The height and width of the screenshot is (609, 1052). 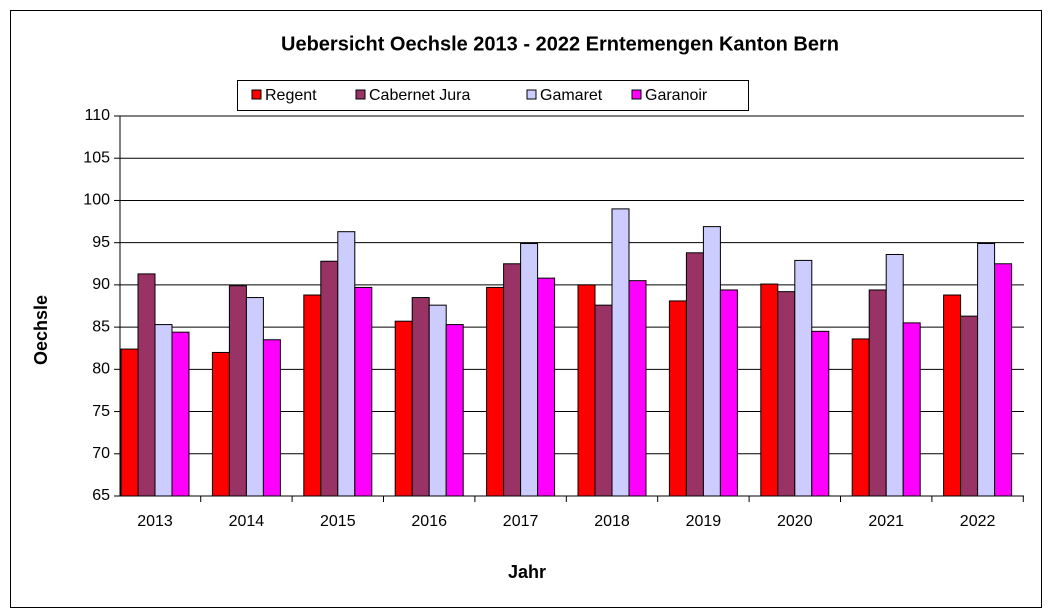 What do you see at coordinates (429, 521) in the screenshot?
I see `x-tick-label: 2016` at bounding box center [429, 521].